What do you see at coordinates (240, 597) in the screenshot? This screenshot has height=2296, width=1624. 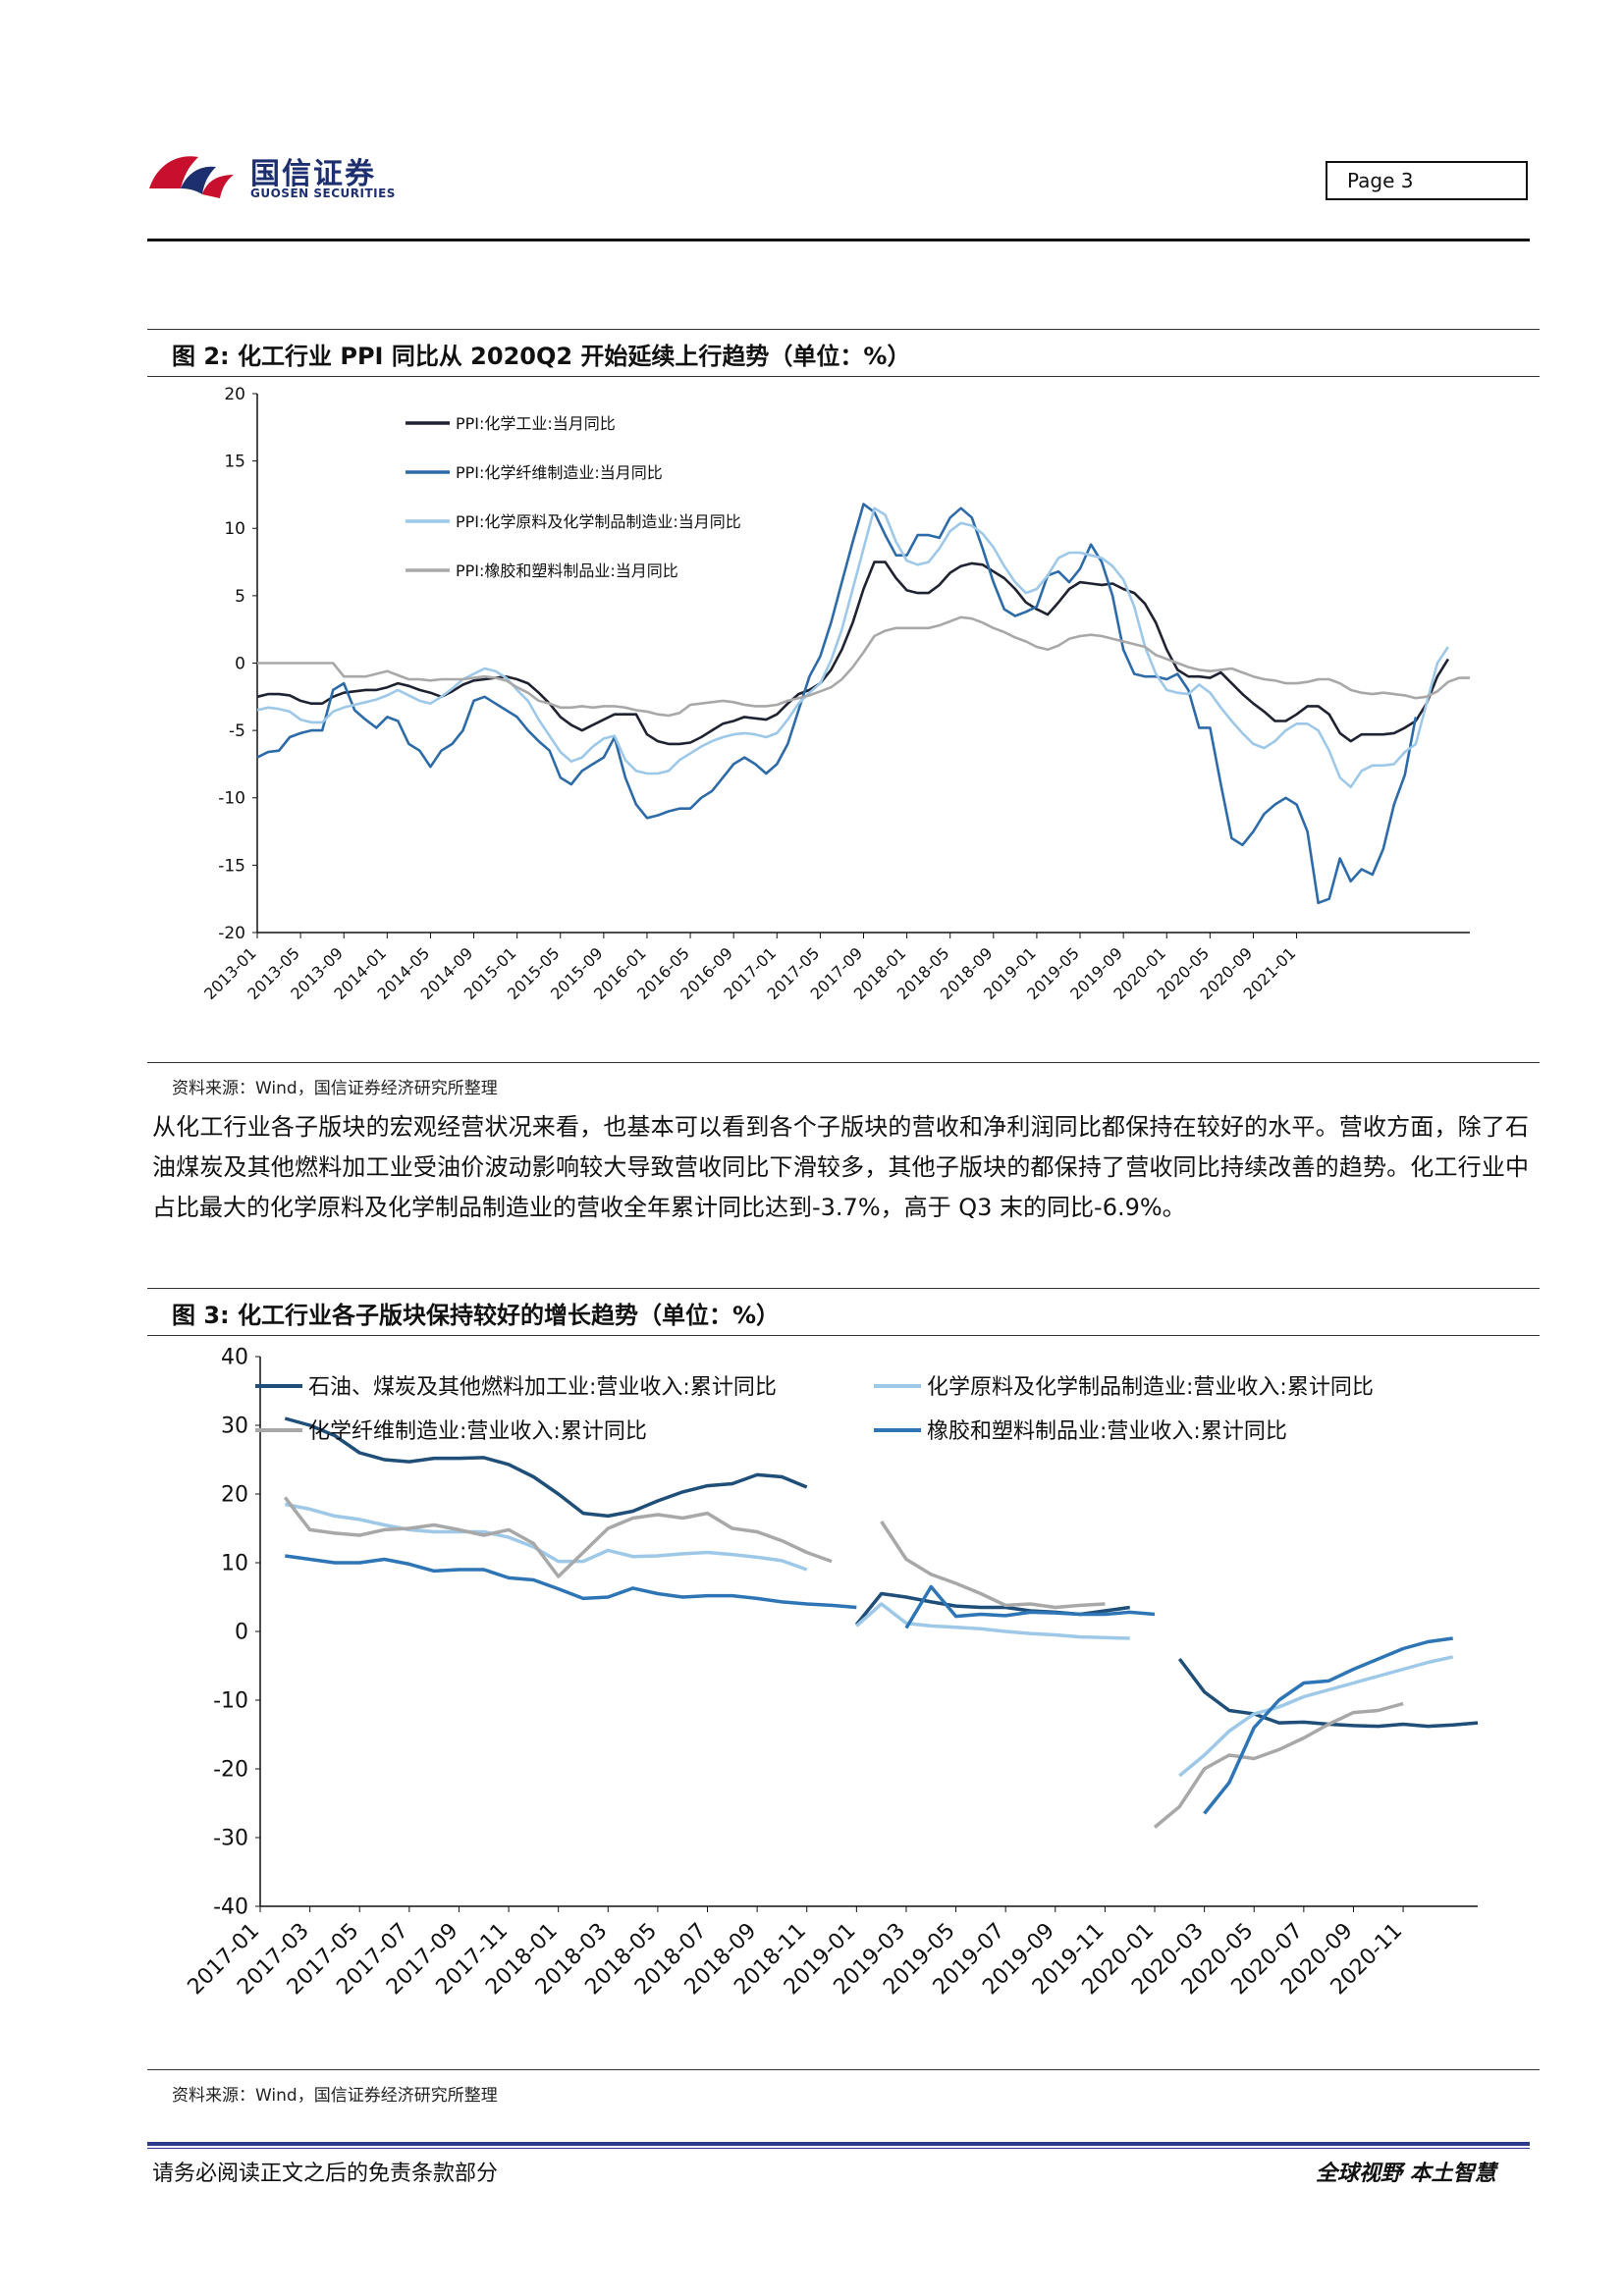 I see `y-tick-label: 5` at bounding box center [240, 597].